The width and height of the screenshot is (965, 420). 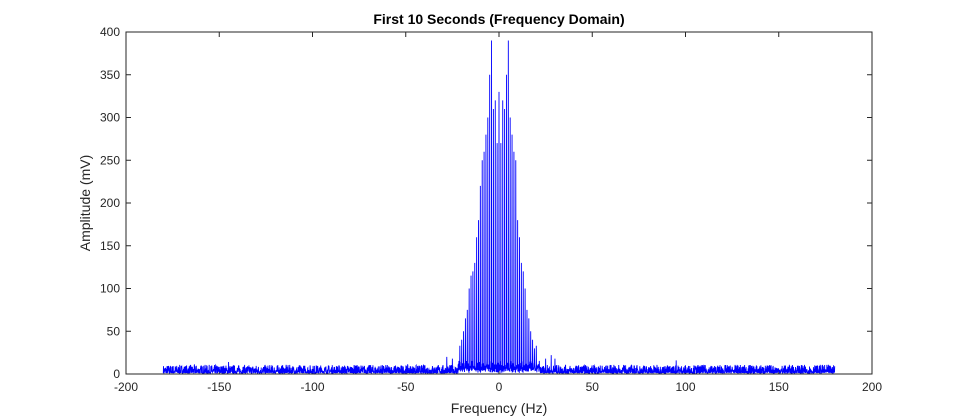 I want to click on x-tick-label: 0, so click(x=499, y=387).